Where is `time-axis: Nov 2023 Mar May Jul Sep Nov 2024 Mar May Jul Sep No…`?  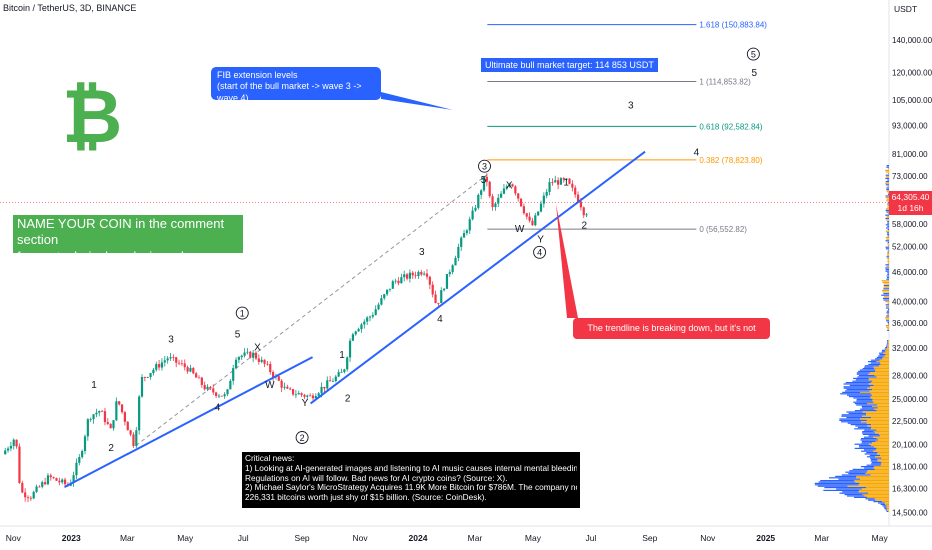
time-axis: Nov 2023 Mar May Jul Sep Nov 2024 Mar May Jul Sep No… is located at coordinates (447, 538).